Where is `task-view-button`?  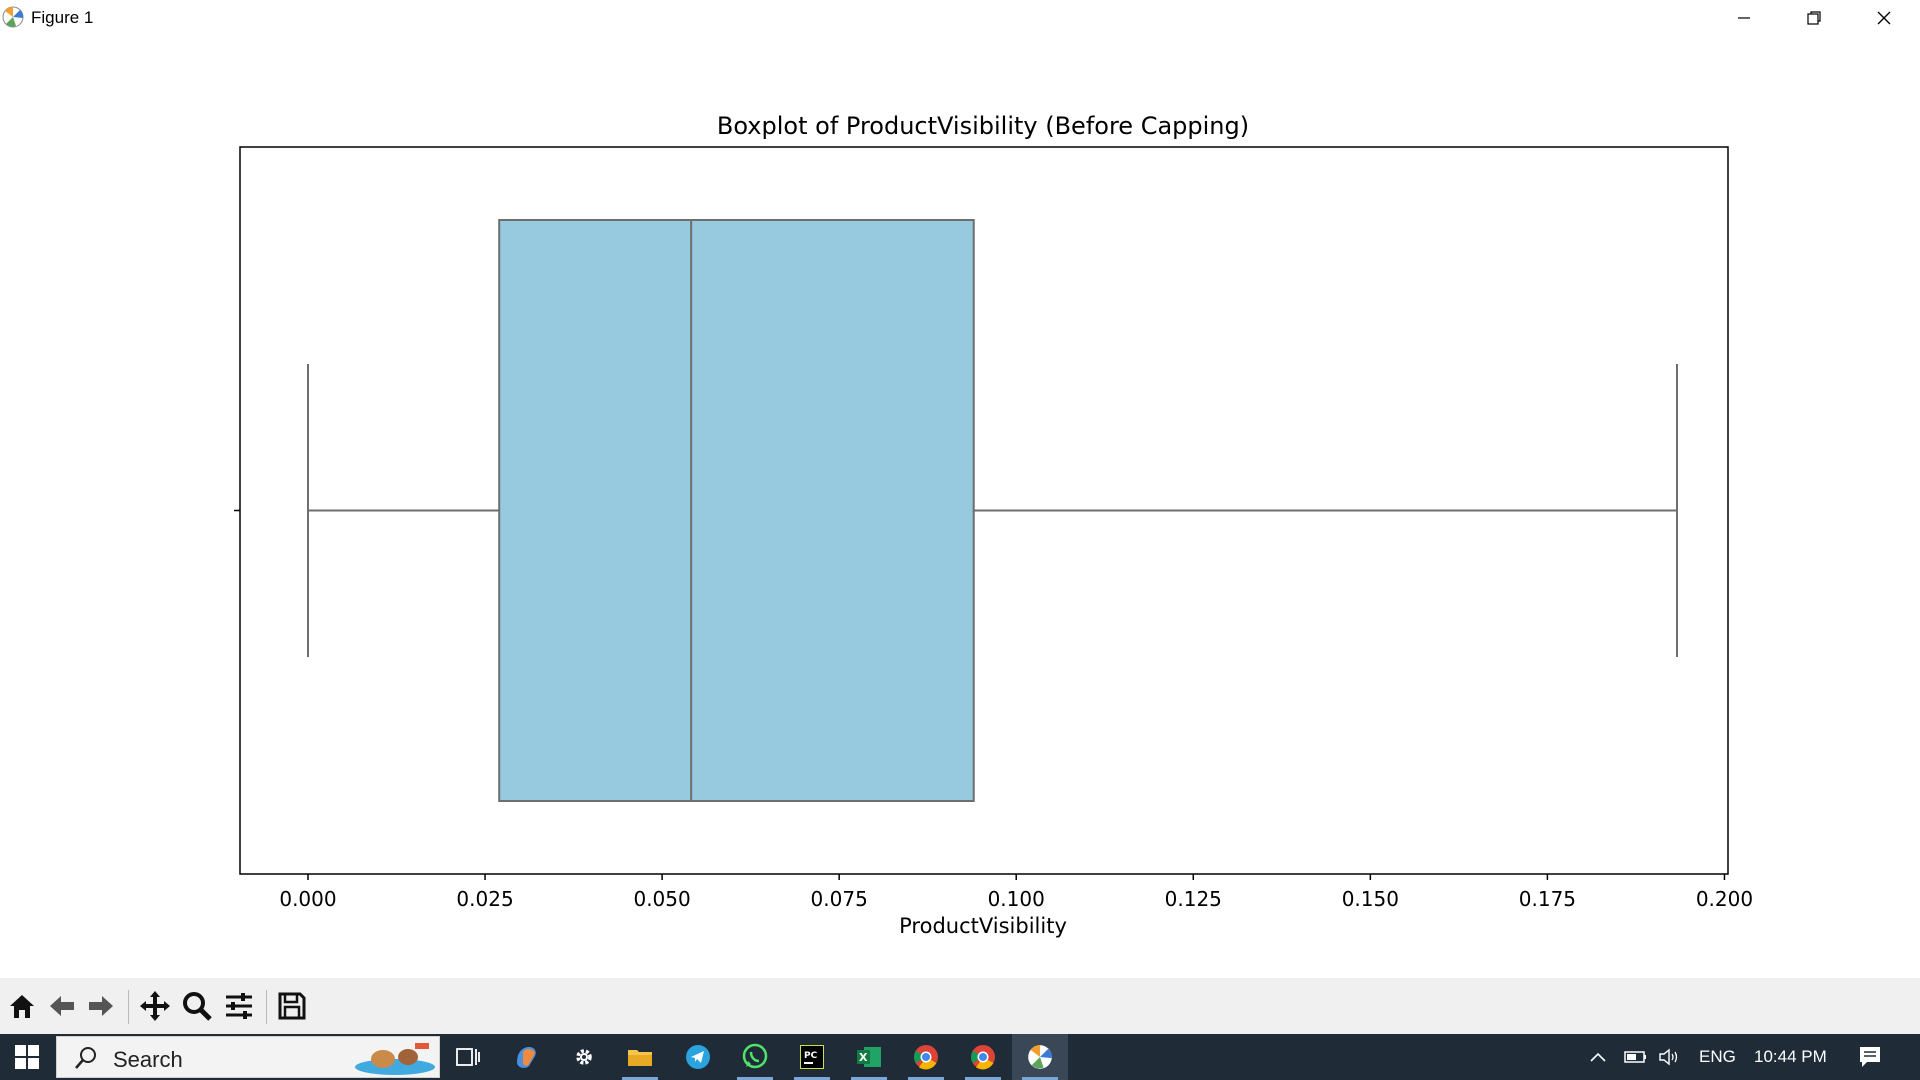 task-view-button is located at coordinates (468, 1057).